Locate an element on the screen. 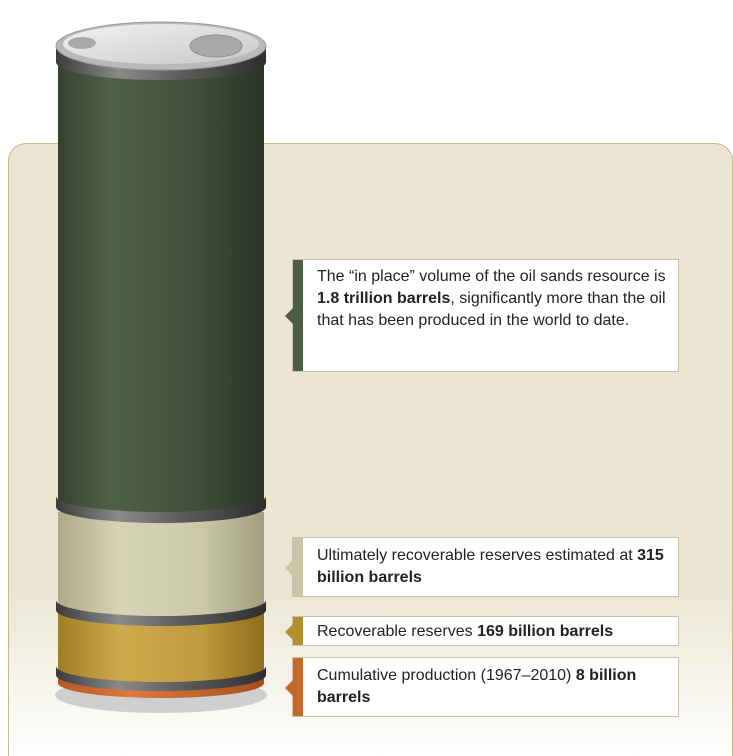  barrel-rim-middle is located at coordinates (161, 509).